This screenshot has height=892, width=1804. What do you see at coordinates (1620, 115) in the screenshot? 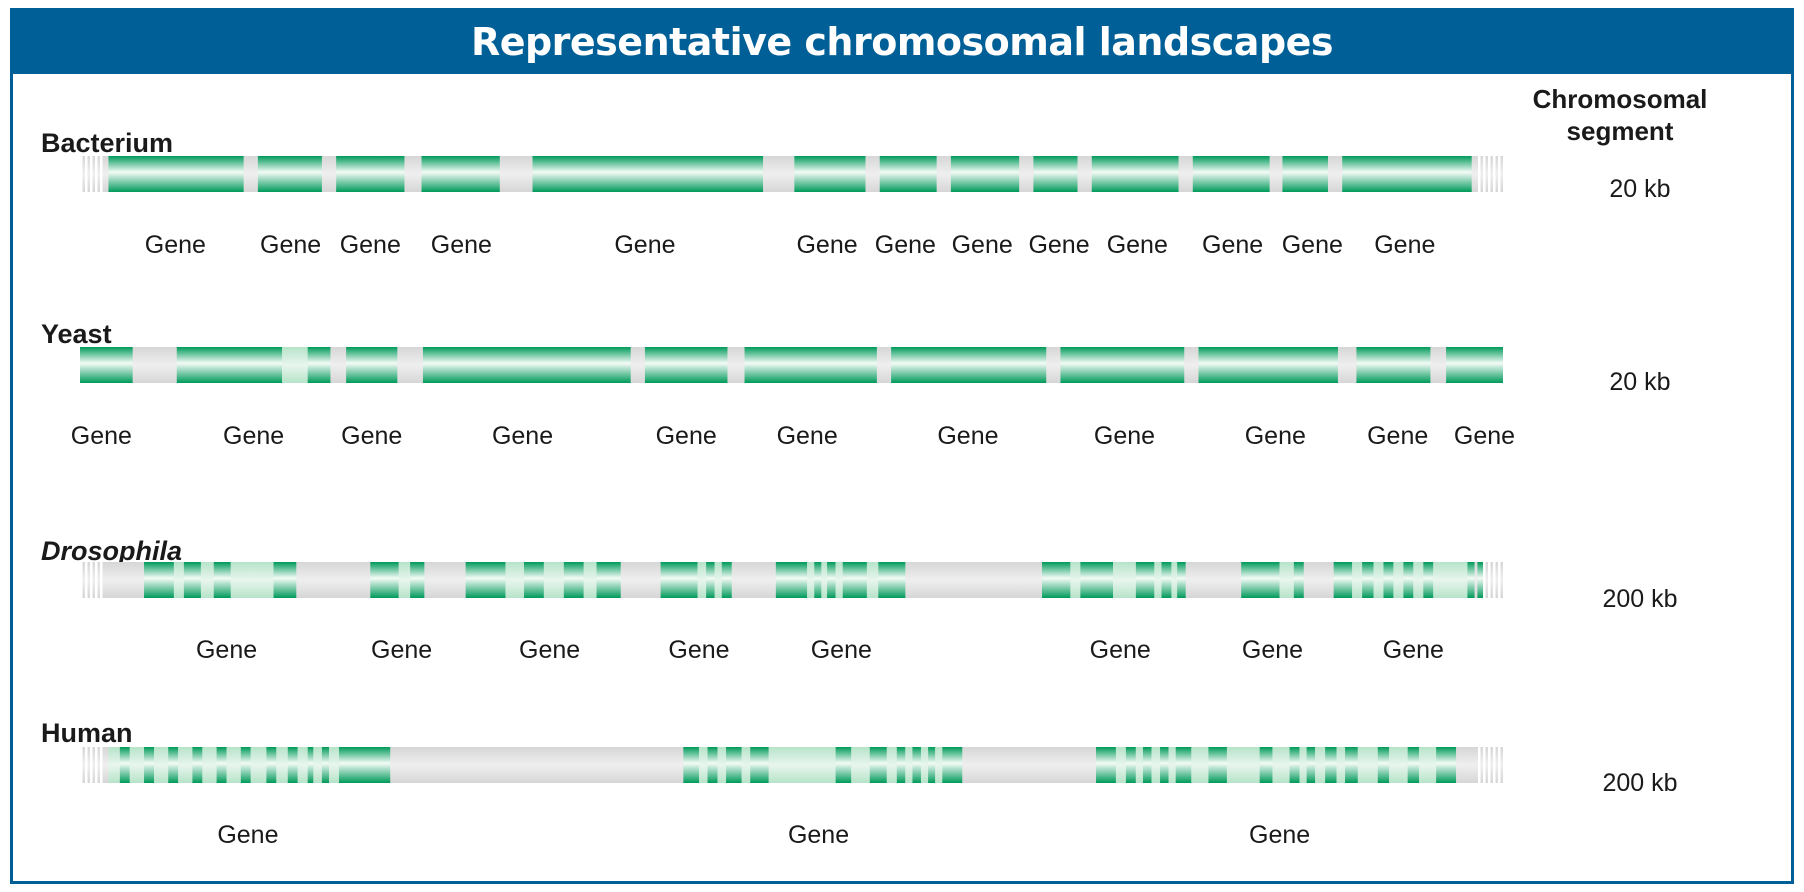
I see `segment-column-header: Chromosomal segment` at bounding box center [1620, 115].